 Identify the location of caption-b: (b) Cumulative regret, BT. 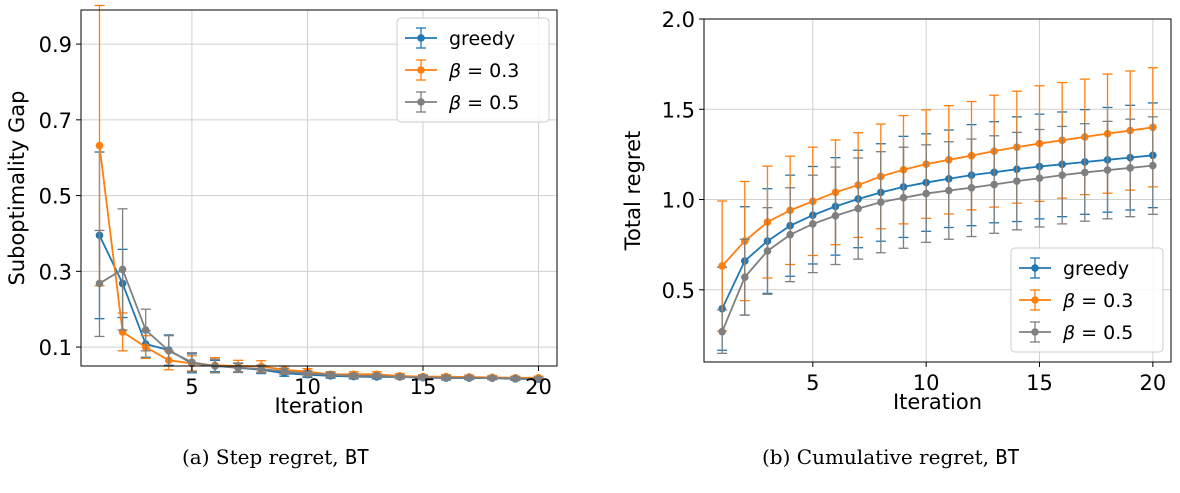
(891, 457).